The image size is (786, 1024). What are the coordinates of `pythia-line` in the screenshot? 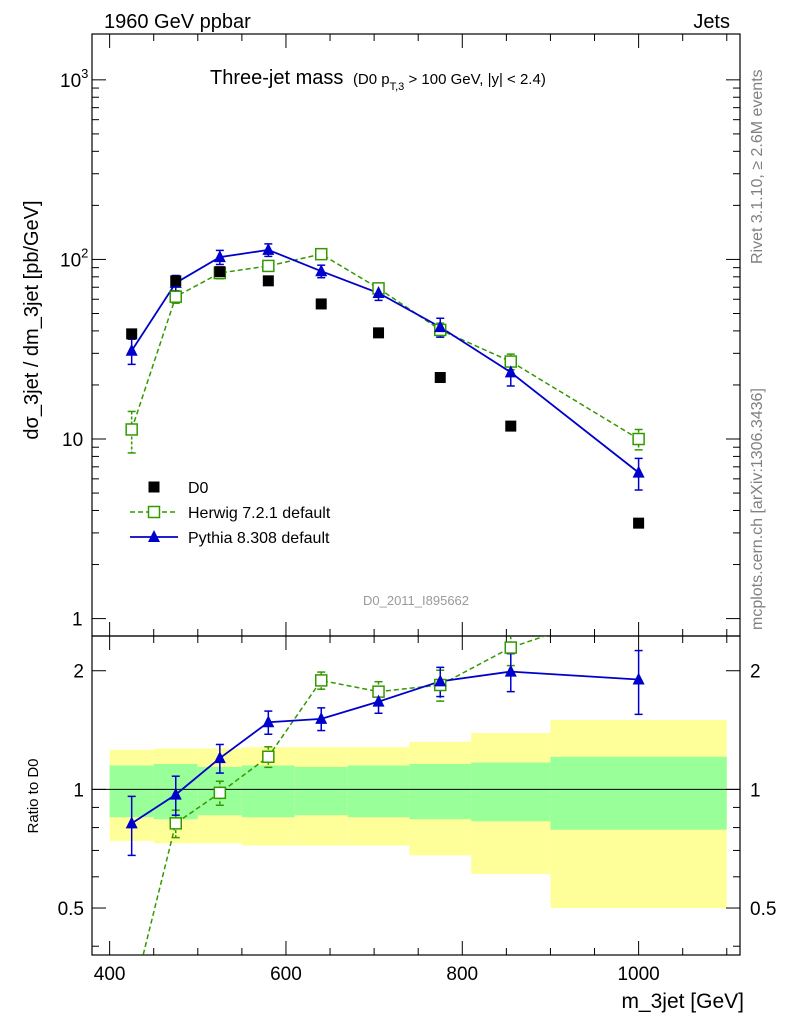 It's located at (385, 361).